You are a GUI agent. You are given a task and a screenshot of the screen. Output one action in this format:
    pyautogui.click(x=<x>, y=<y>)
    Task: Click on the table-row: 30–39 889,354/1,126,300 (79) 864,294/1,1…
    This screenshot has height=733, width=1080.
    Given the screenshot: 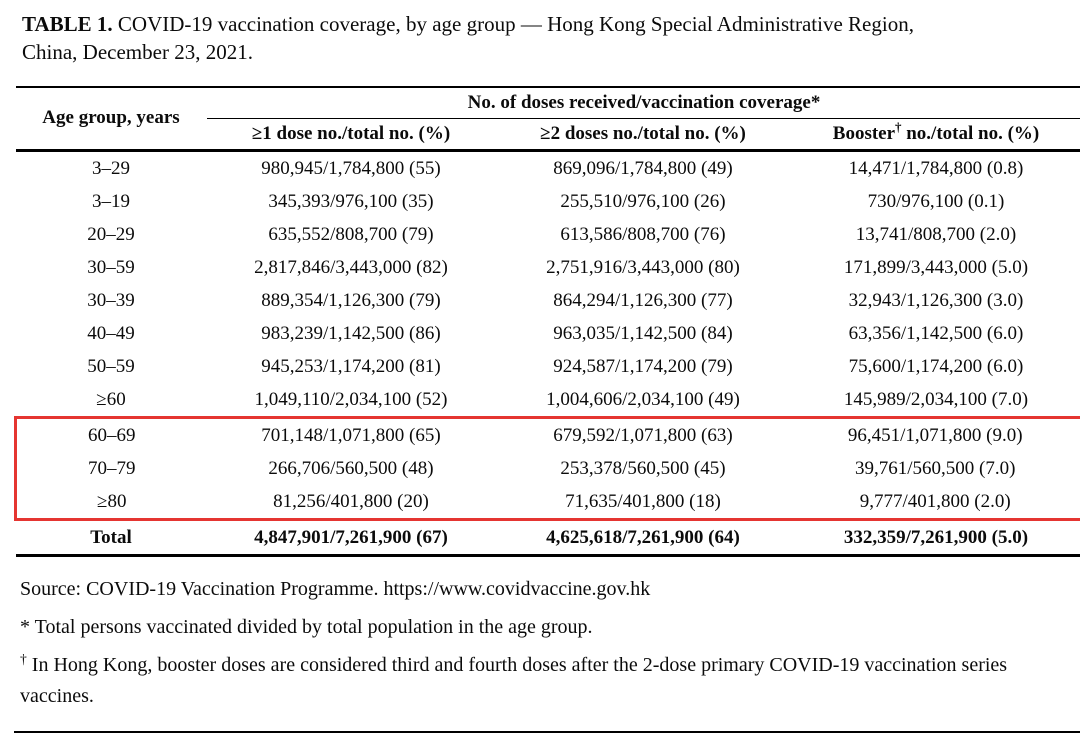 What is the action you would take?
    pyautogui.click(x=548, y=300)
    